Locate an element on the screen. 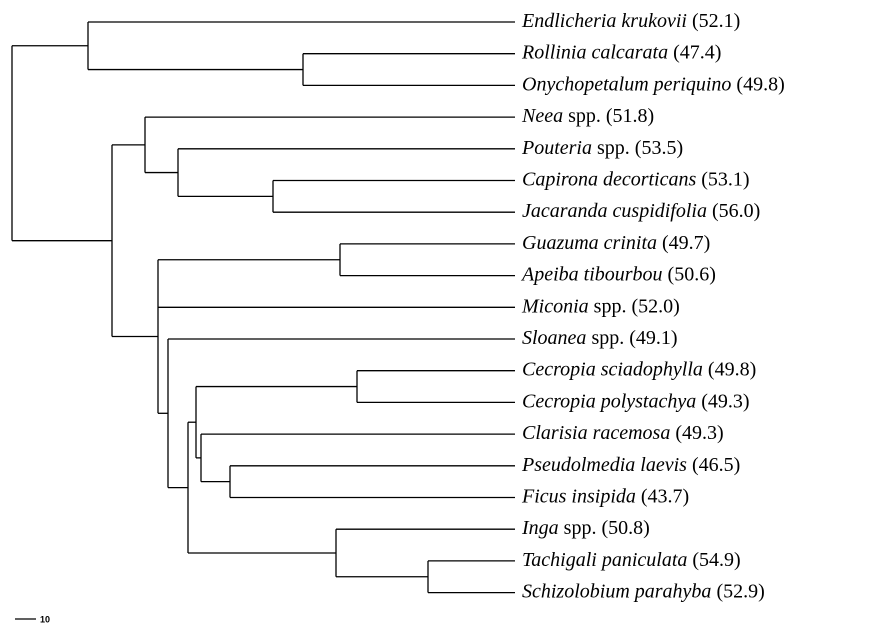  leaf-label: Onychopetalum periquino (49.8) is located at coordinates (653, 84).